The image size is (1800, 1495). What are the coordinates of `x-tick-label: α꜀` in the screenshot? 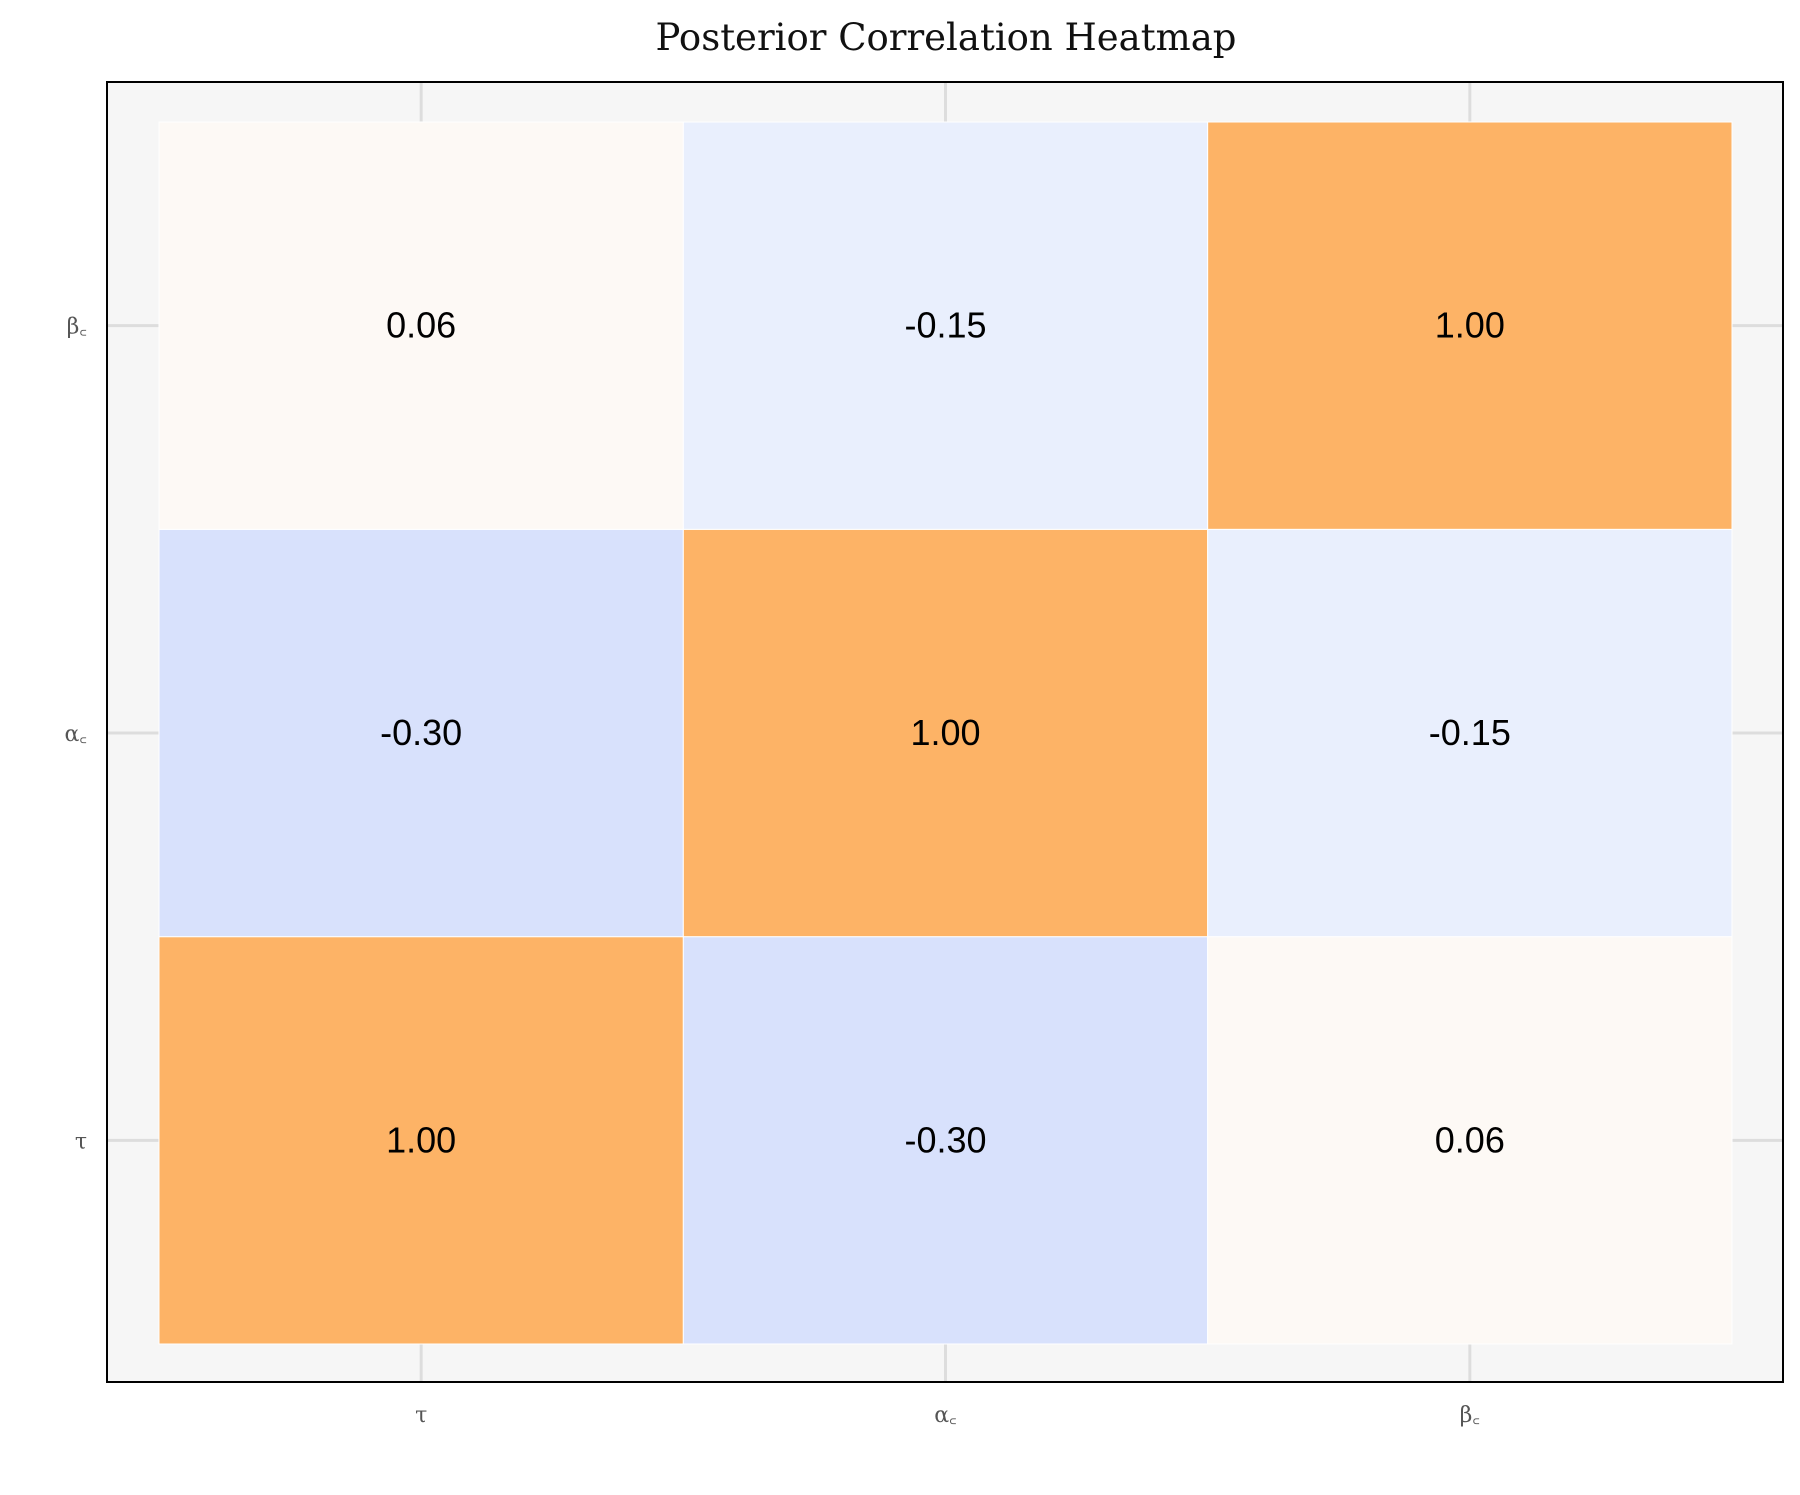 It's located at (945, 1415).